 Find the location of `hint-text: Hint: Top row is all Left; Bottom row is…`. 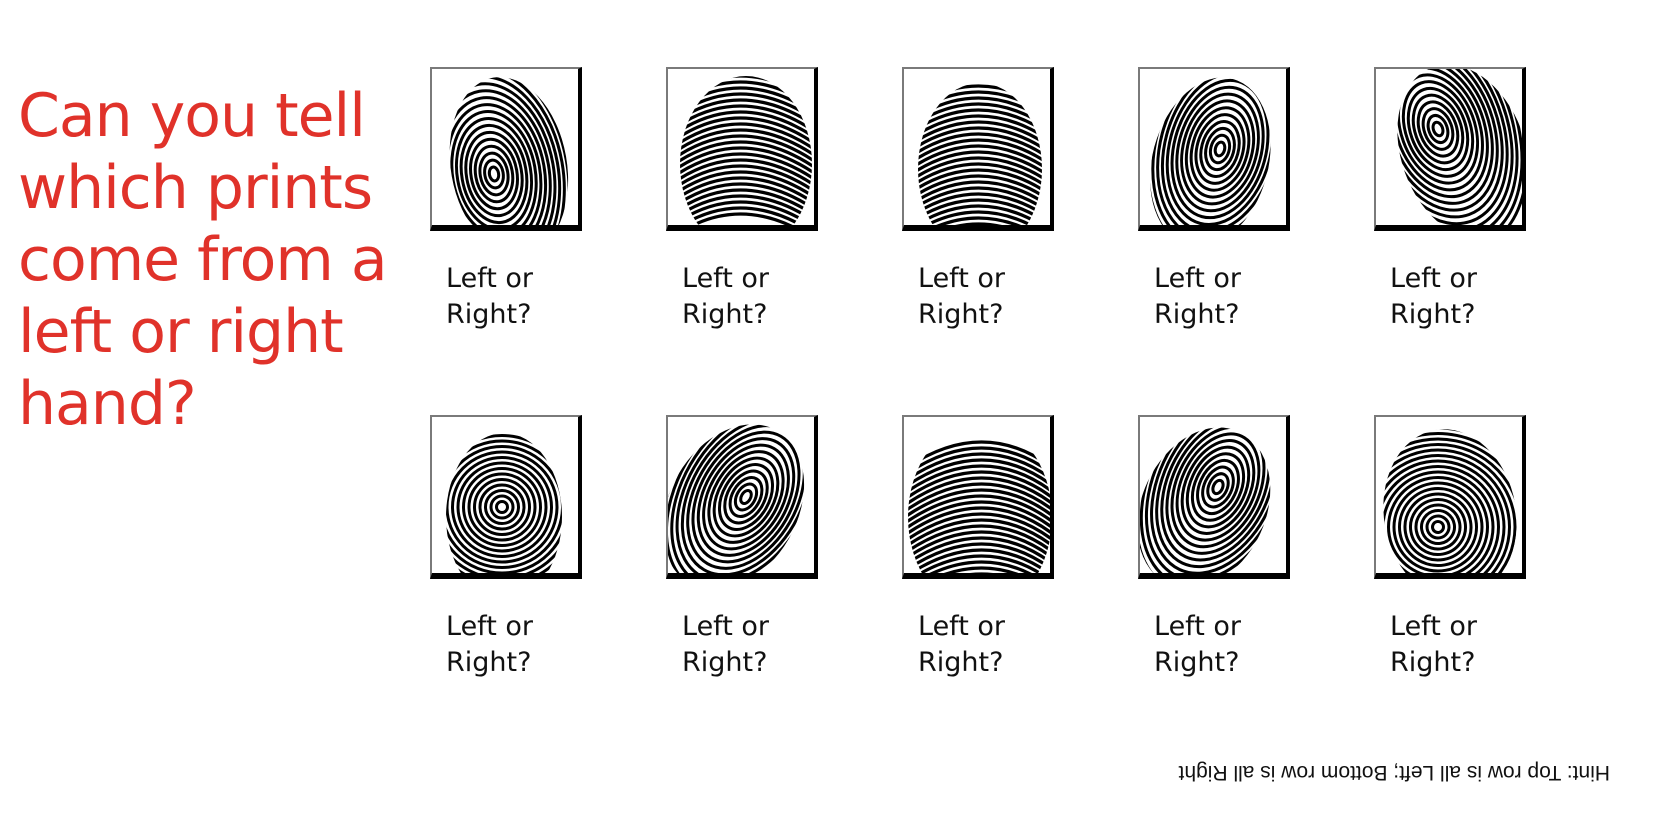

hint-text: Hint: Top row is all Left; Bottom row is… is located at coordinates (1394, 772).